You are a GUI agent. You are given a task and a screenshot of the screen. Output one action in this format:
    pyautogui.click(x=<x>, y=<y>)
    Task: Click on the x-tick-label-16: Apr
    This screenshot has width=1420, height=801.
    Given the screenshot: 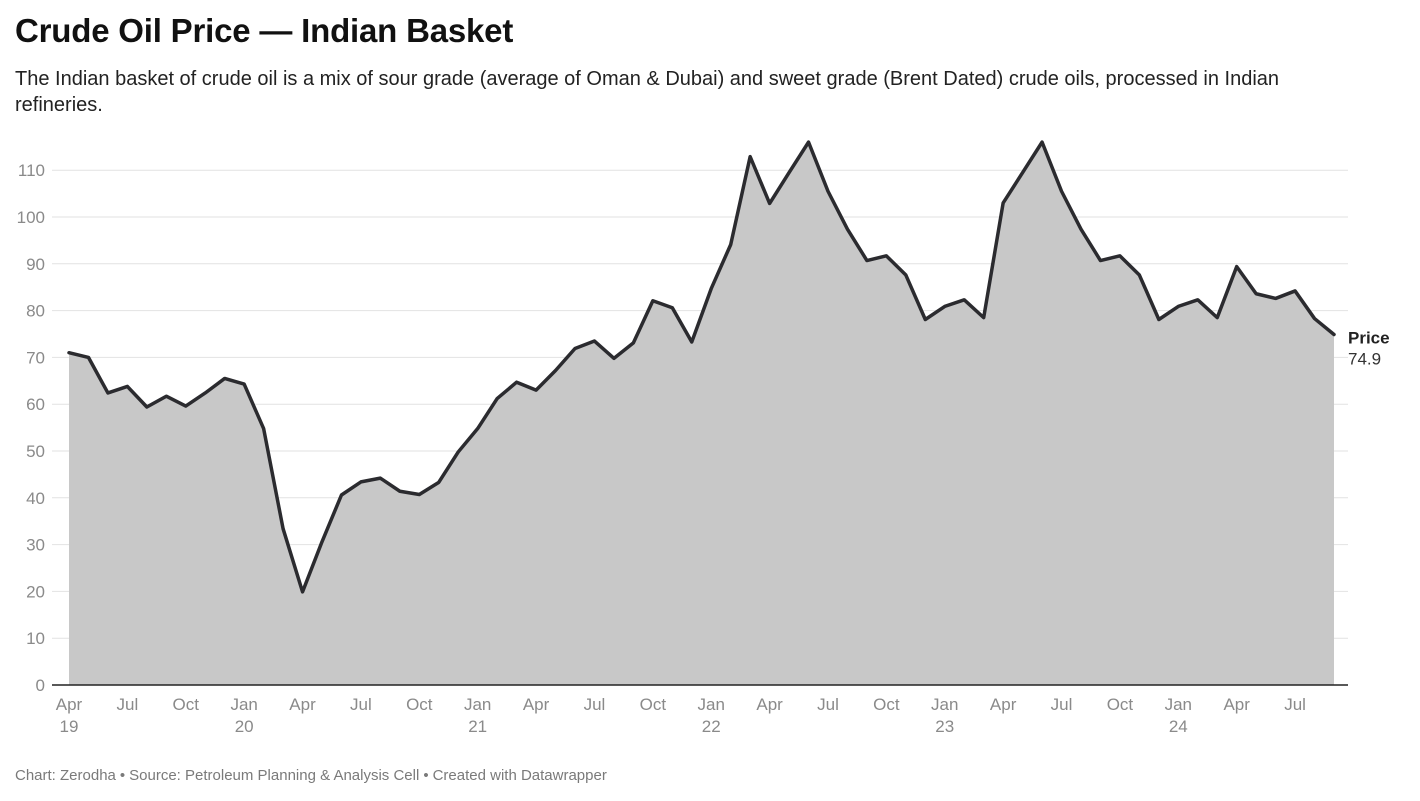 What is the action you would take?
    pyautogui.click(x=1003, y=704)
    